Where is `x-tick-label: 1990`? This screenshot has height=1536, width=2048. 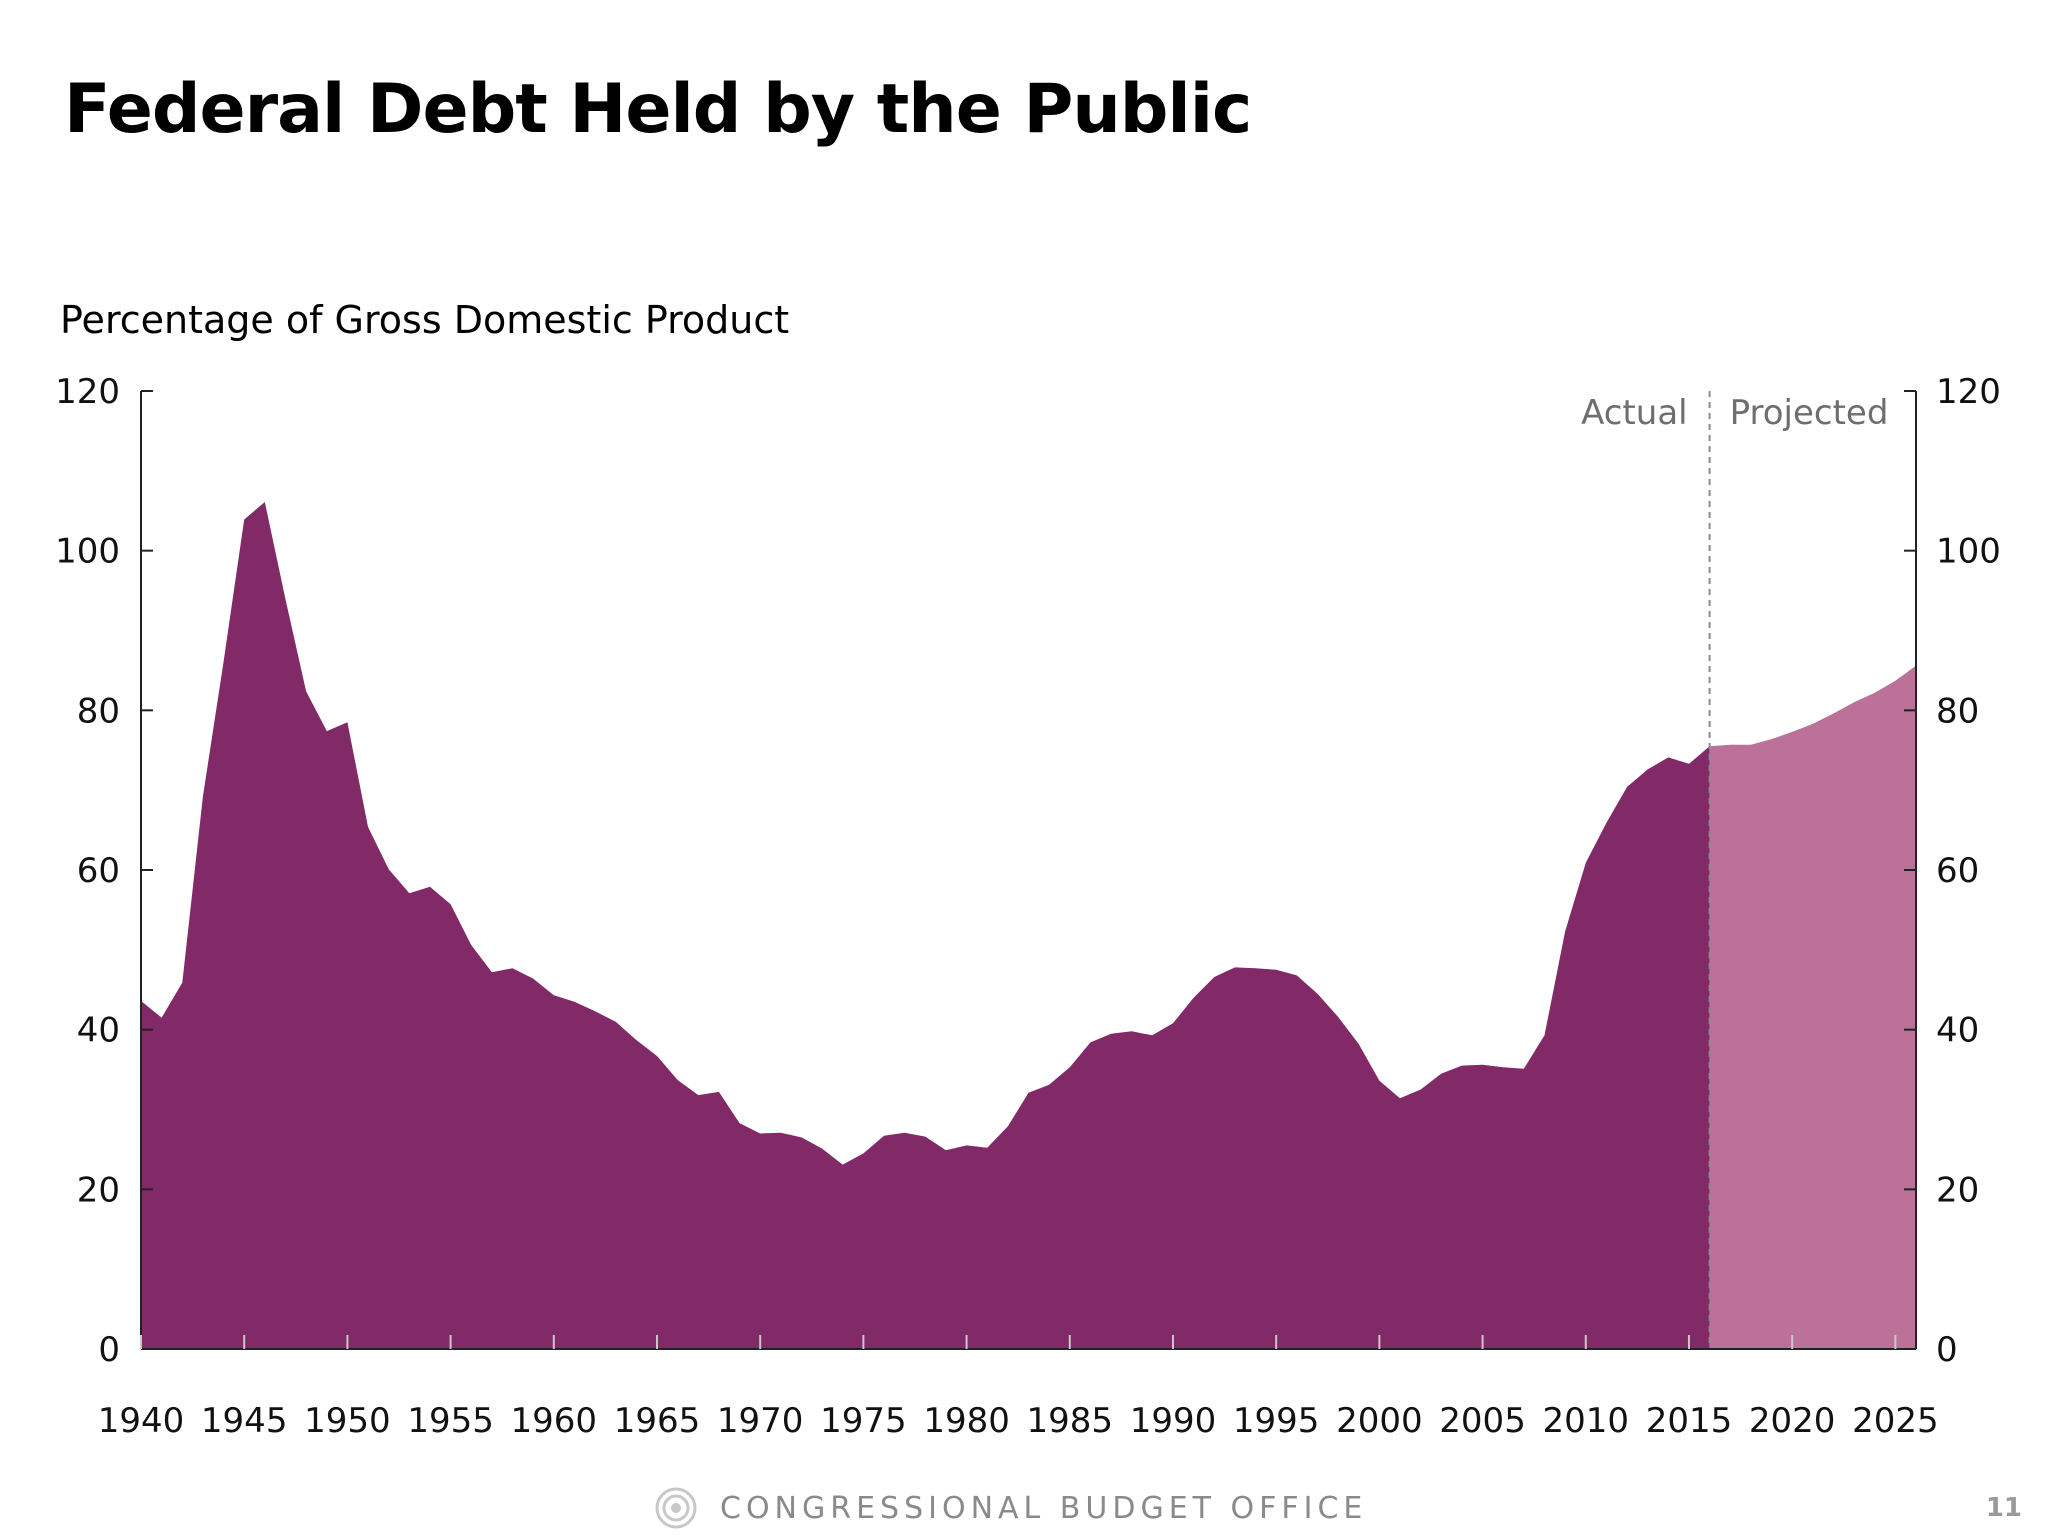
x-tick-label: 1990 is located at coordinates (1173, 1421).